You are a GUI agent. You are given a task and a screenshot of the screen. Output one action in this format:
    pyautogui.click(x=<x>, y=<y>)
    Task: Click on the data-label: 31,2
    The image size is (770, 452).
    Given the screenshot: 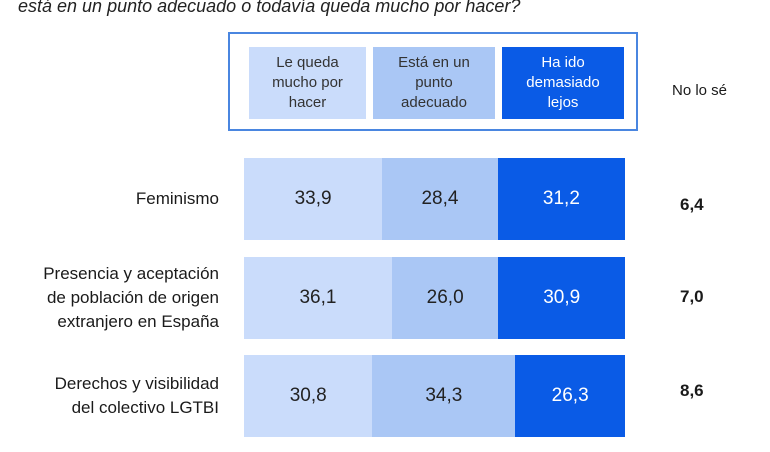 What is the action you would take?
    pyautogui.click(x=561, y=198)
    